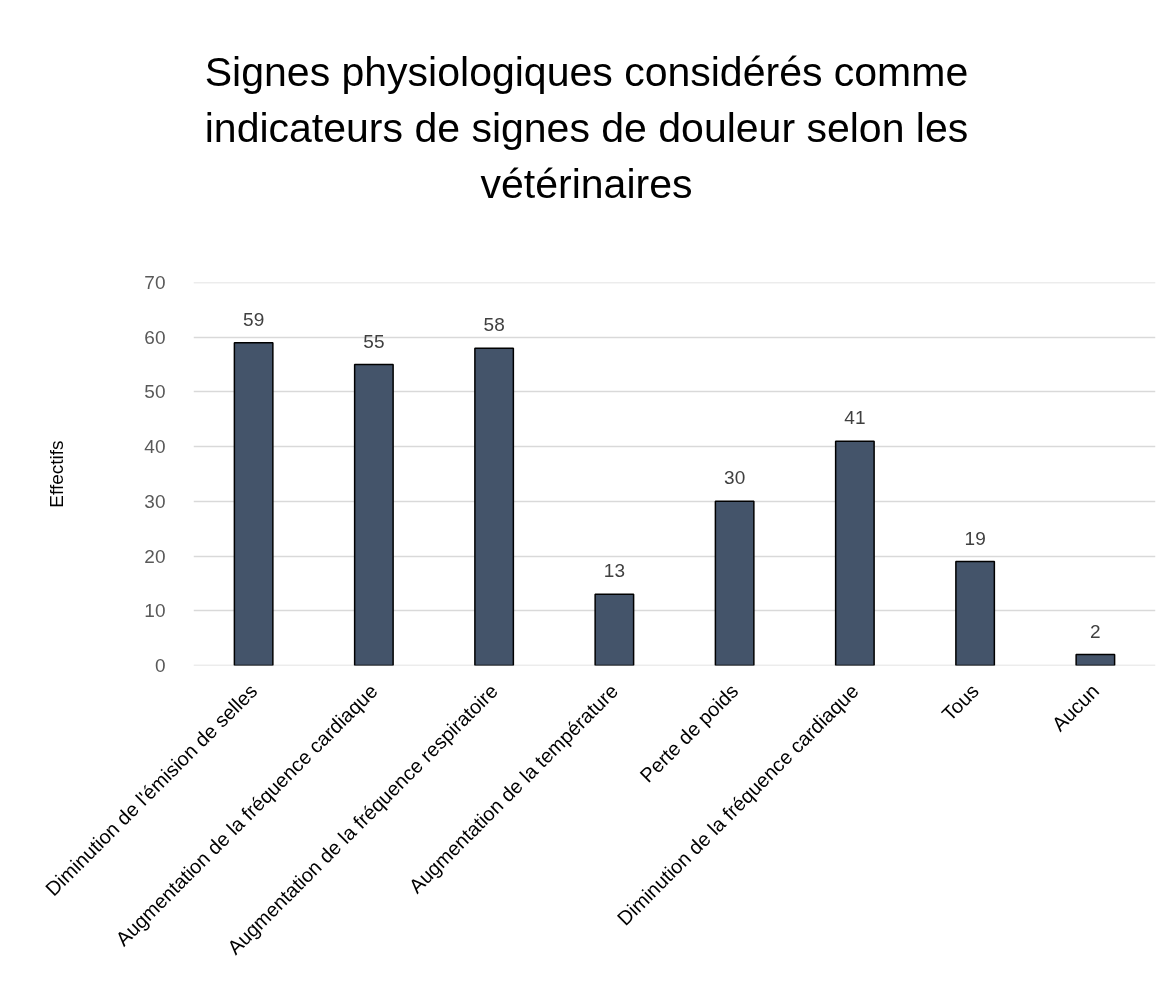 The width and height of the screenshot is (1173, 1008). Describe the element at coordinates (155, 337) in the screenshot. I see `y-tick-label: 60` at that location.